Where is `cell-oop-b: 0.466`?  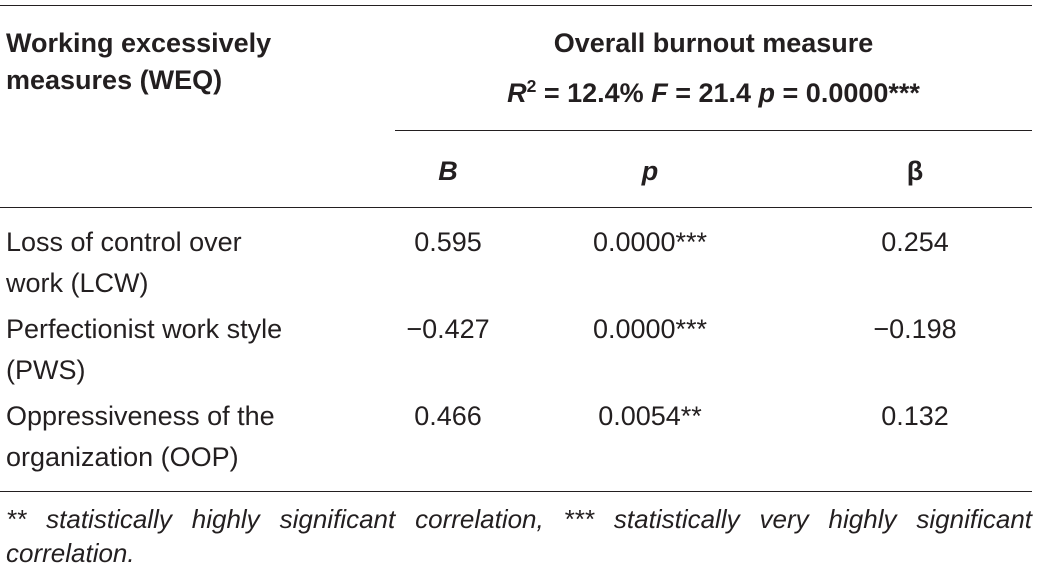
cell-oop-b: 0.466 is located at coordinates (448, 416).